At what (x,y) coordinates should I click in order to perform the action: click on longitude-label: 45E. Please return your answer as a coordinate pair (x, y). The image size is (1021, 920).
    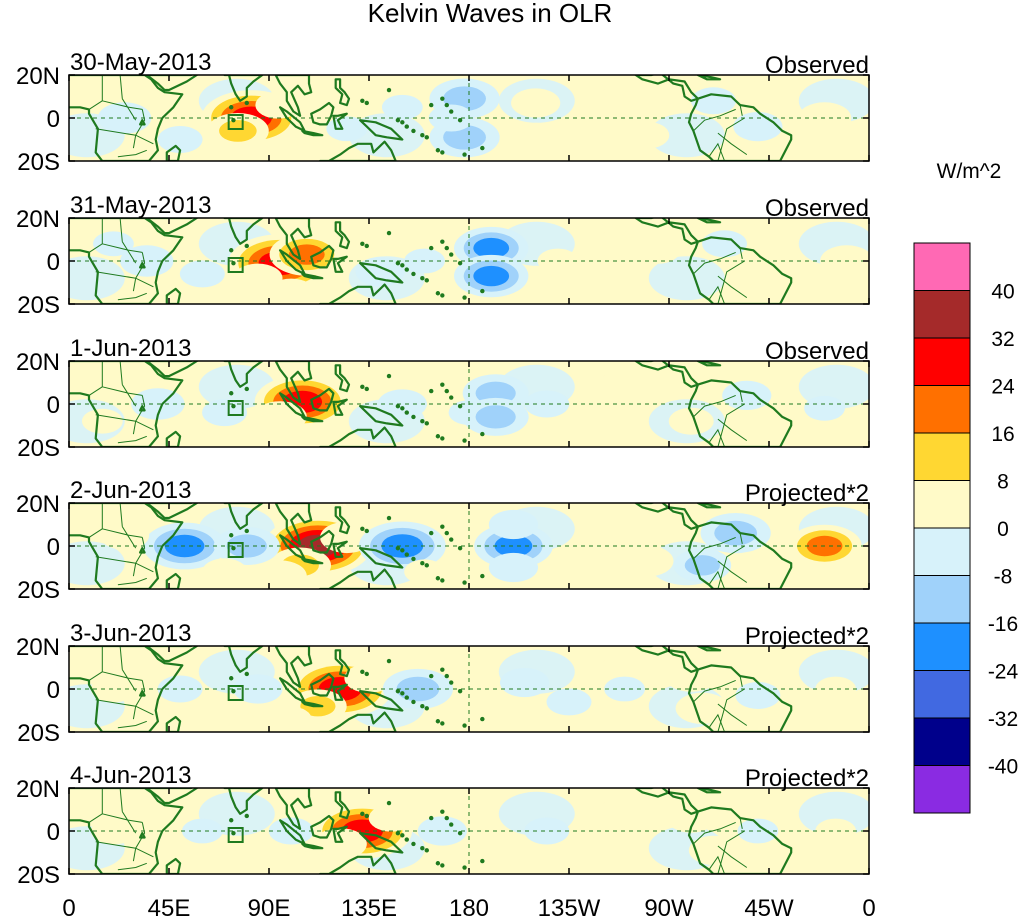
    Looking at the image, I should click on (169, 907).